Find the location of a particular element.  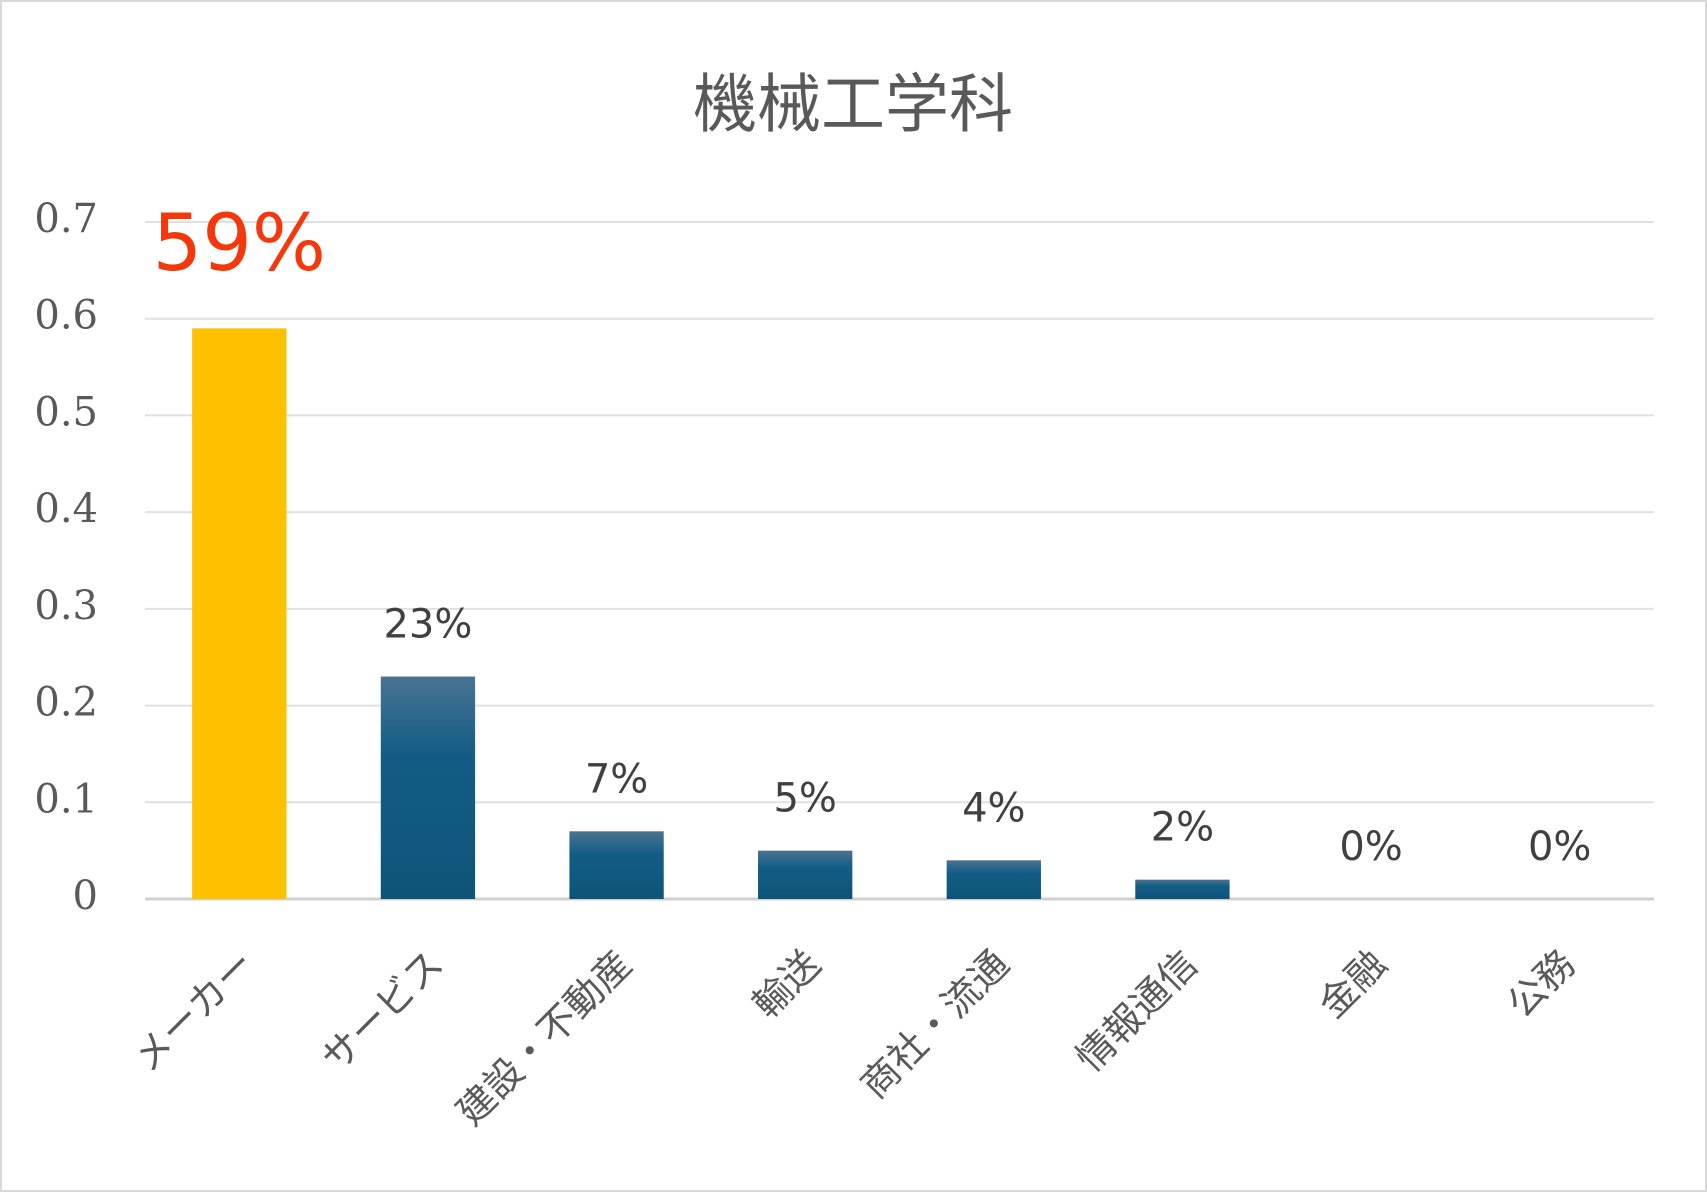

data-label: 5% is located at coordinates (804, 799).